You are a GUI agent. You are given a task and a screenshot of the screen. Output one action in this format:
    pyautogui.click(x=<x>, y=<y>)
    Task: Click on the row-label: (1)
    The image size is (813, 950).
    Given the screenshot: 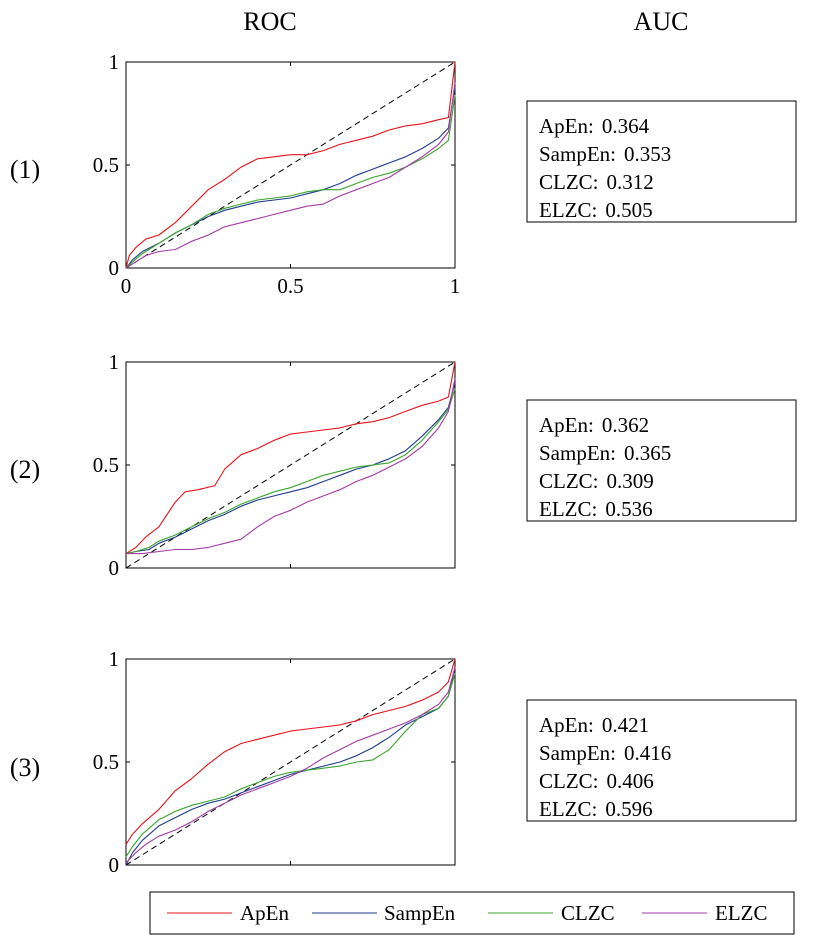 What is the action you would take?
    pyautogui.click(x=25, y=169)
    